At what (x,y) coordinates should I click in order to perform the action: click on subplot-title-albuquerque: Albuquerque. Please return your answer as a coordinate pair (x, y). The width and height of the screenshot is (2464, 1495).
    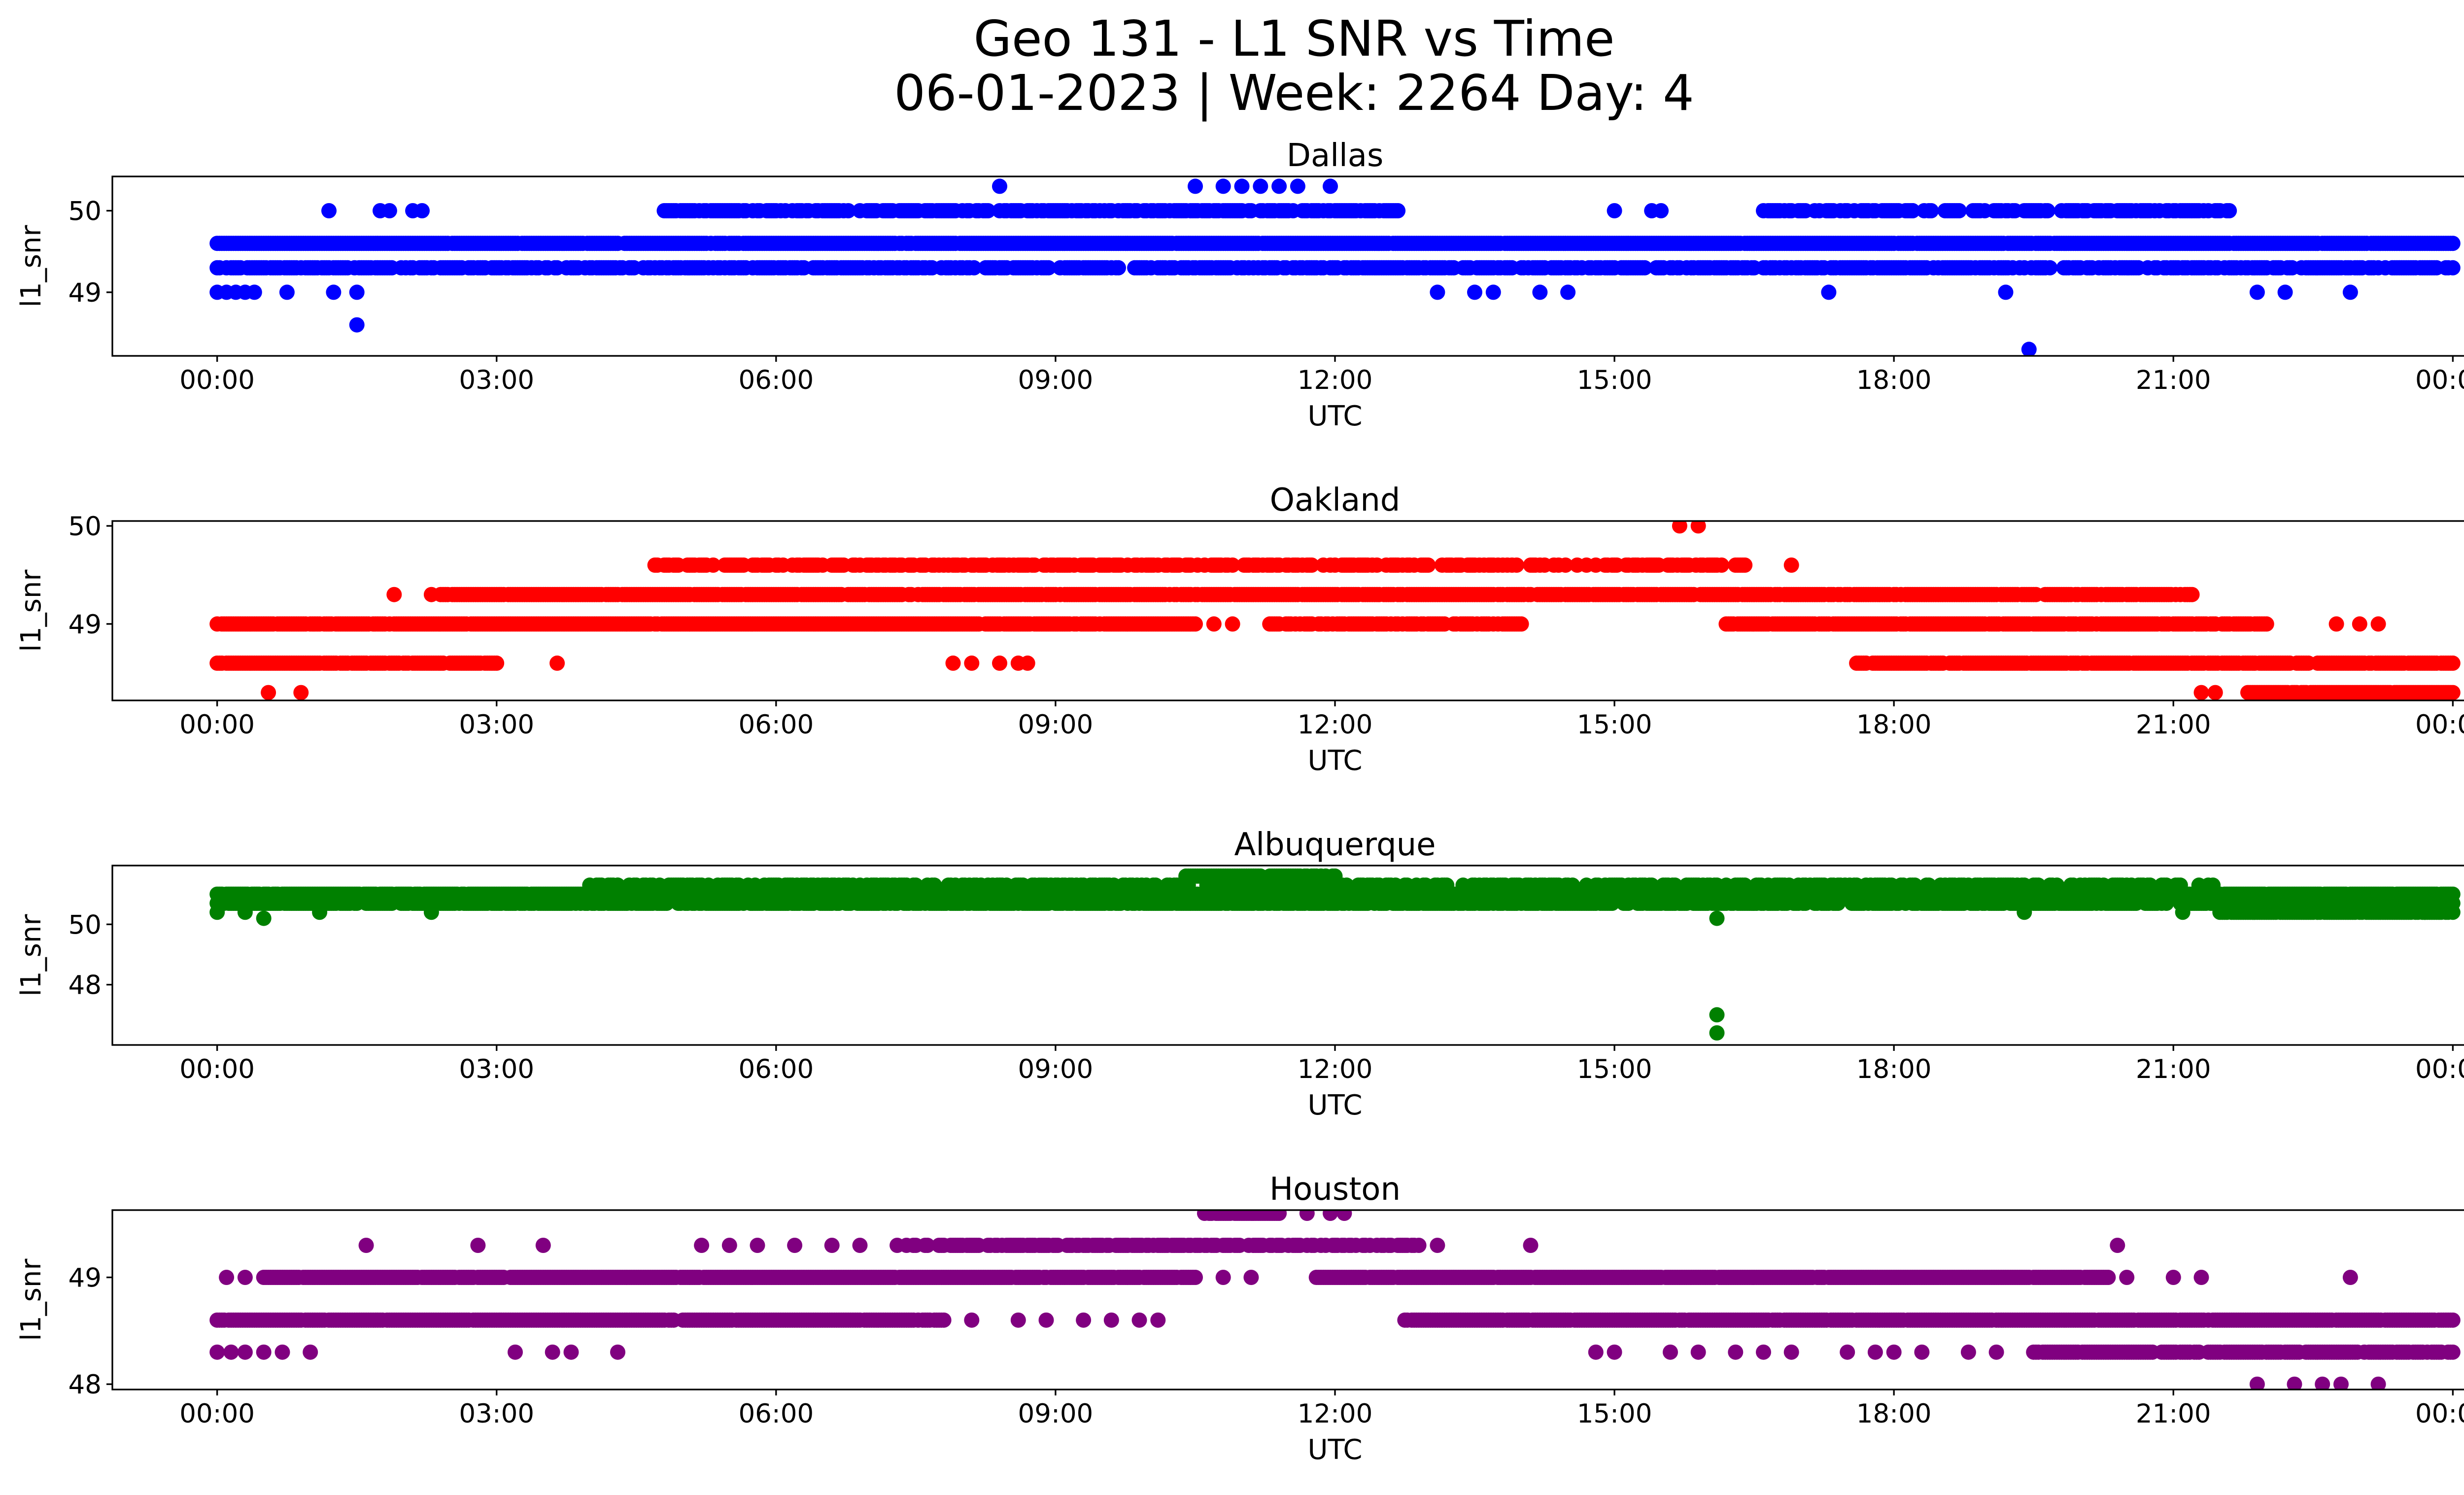
    Looking at the image, I should click on (1335, 845).